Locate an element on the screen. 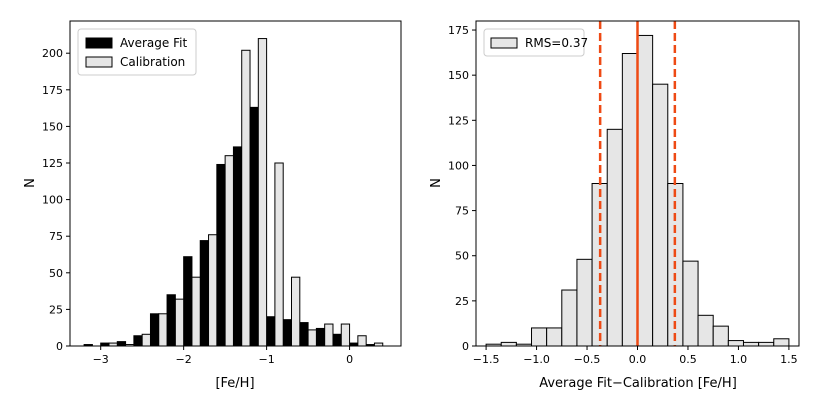 This screenshot has width=830, height=415. right-legend-box is located at coordinates (534, 42).